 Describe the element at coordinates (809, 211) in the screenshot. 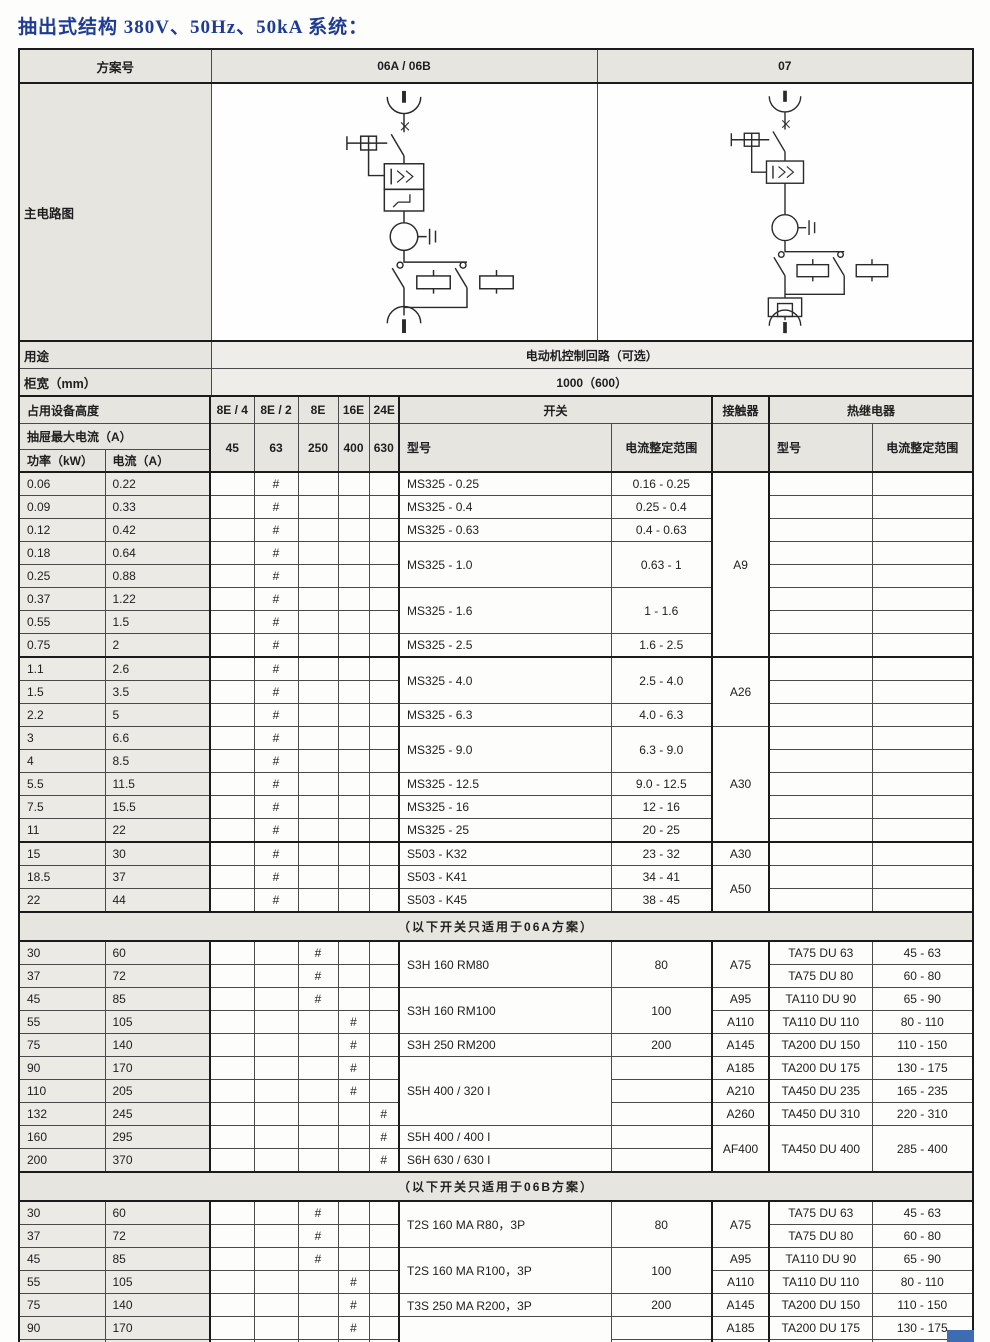

I see `circuit-diagram-07-icon` at that location.